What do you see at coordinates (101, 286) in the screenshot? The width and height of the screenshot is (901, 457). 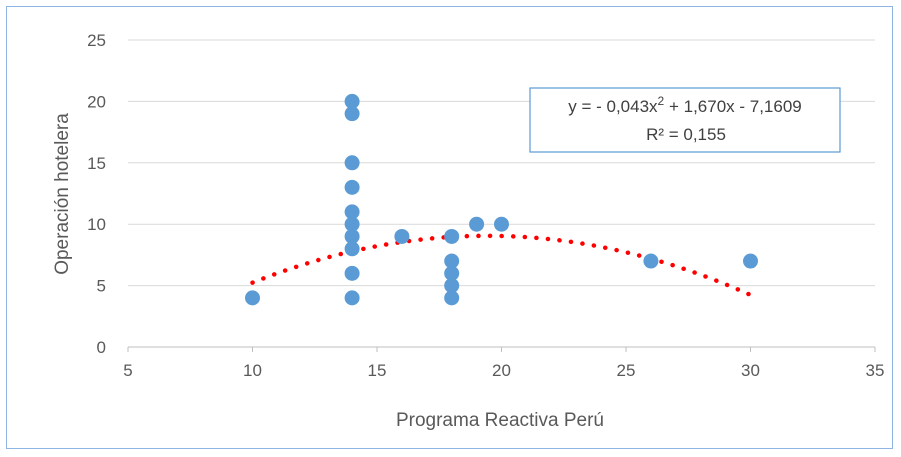 I see `y-tick-label: 5` at bounding box center [101, 286].